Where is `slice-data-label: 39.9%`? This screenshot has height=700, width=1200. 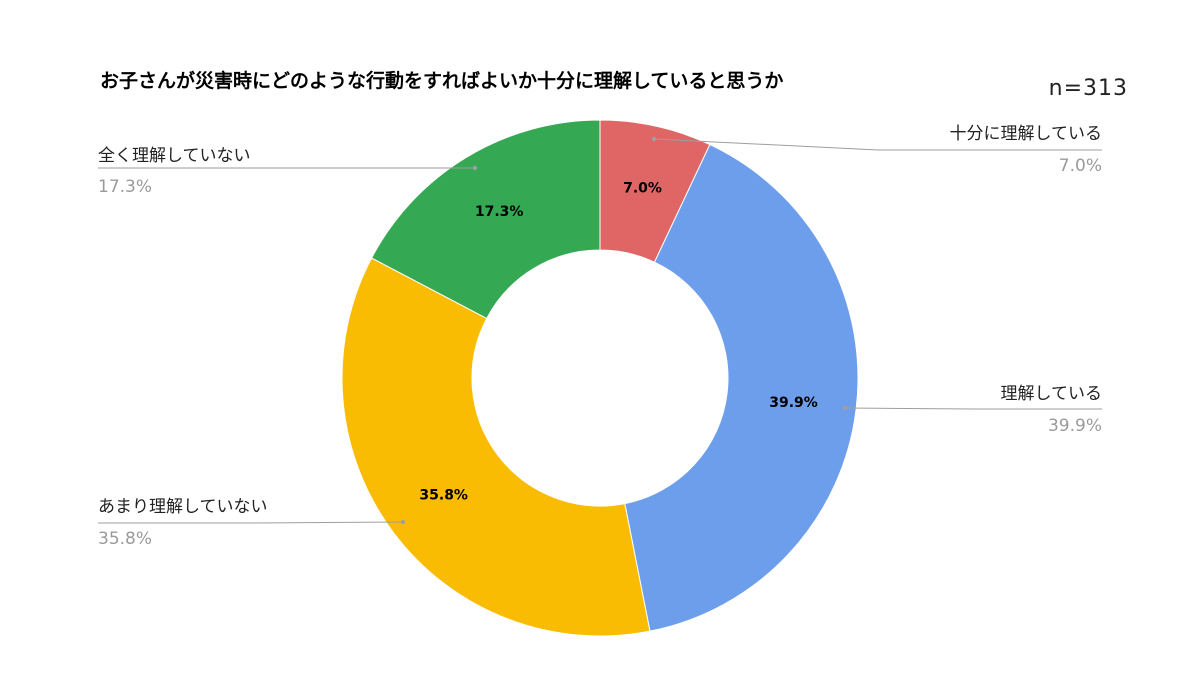
slice-data-label: 39.9% is located at coordinates (793, 403).